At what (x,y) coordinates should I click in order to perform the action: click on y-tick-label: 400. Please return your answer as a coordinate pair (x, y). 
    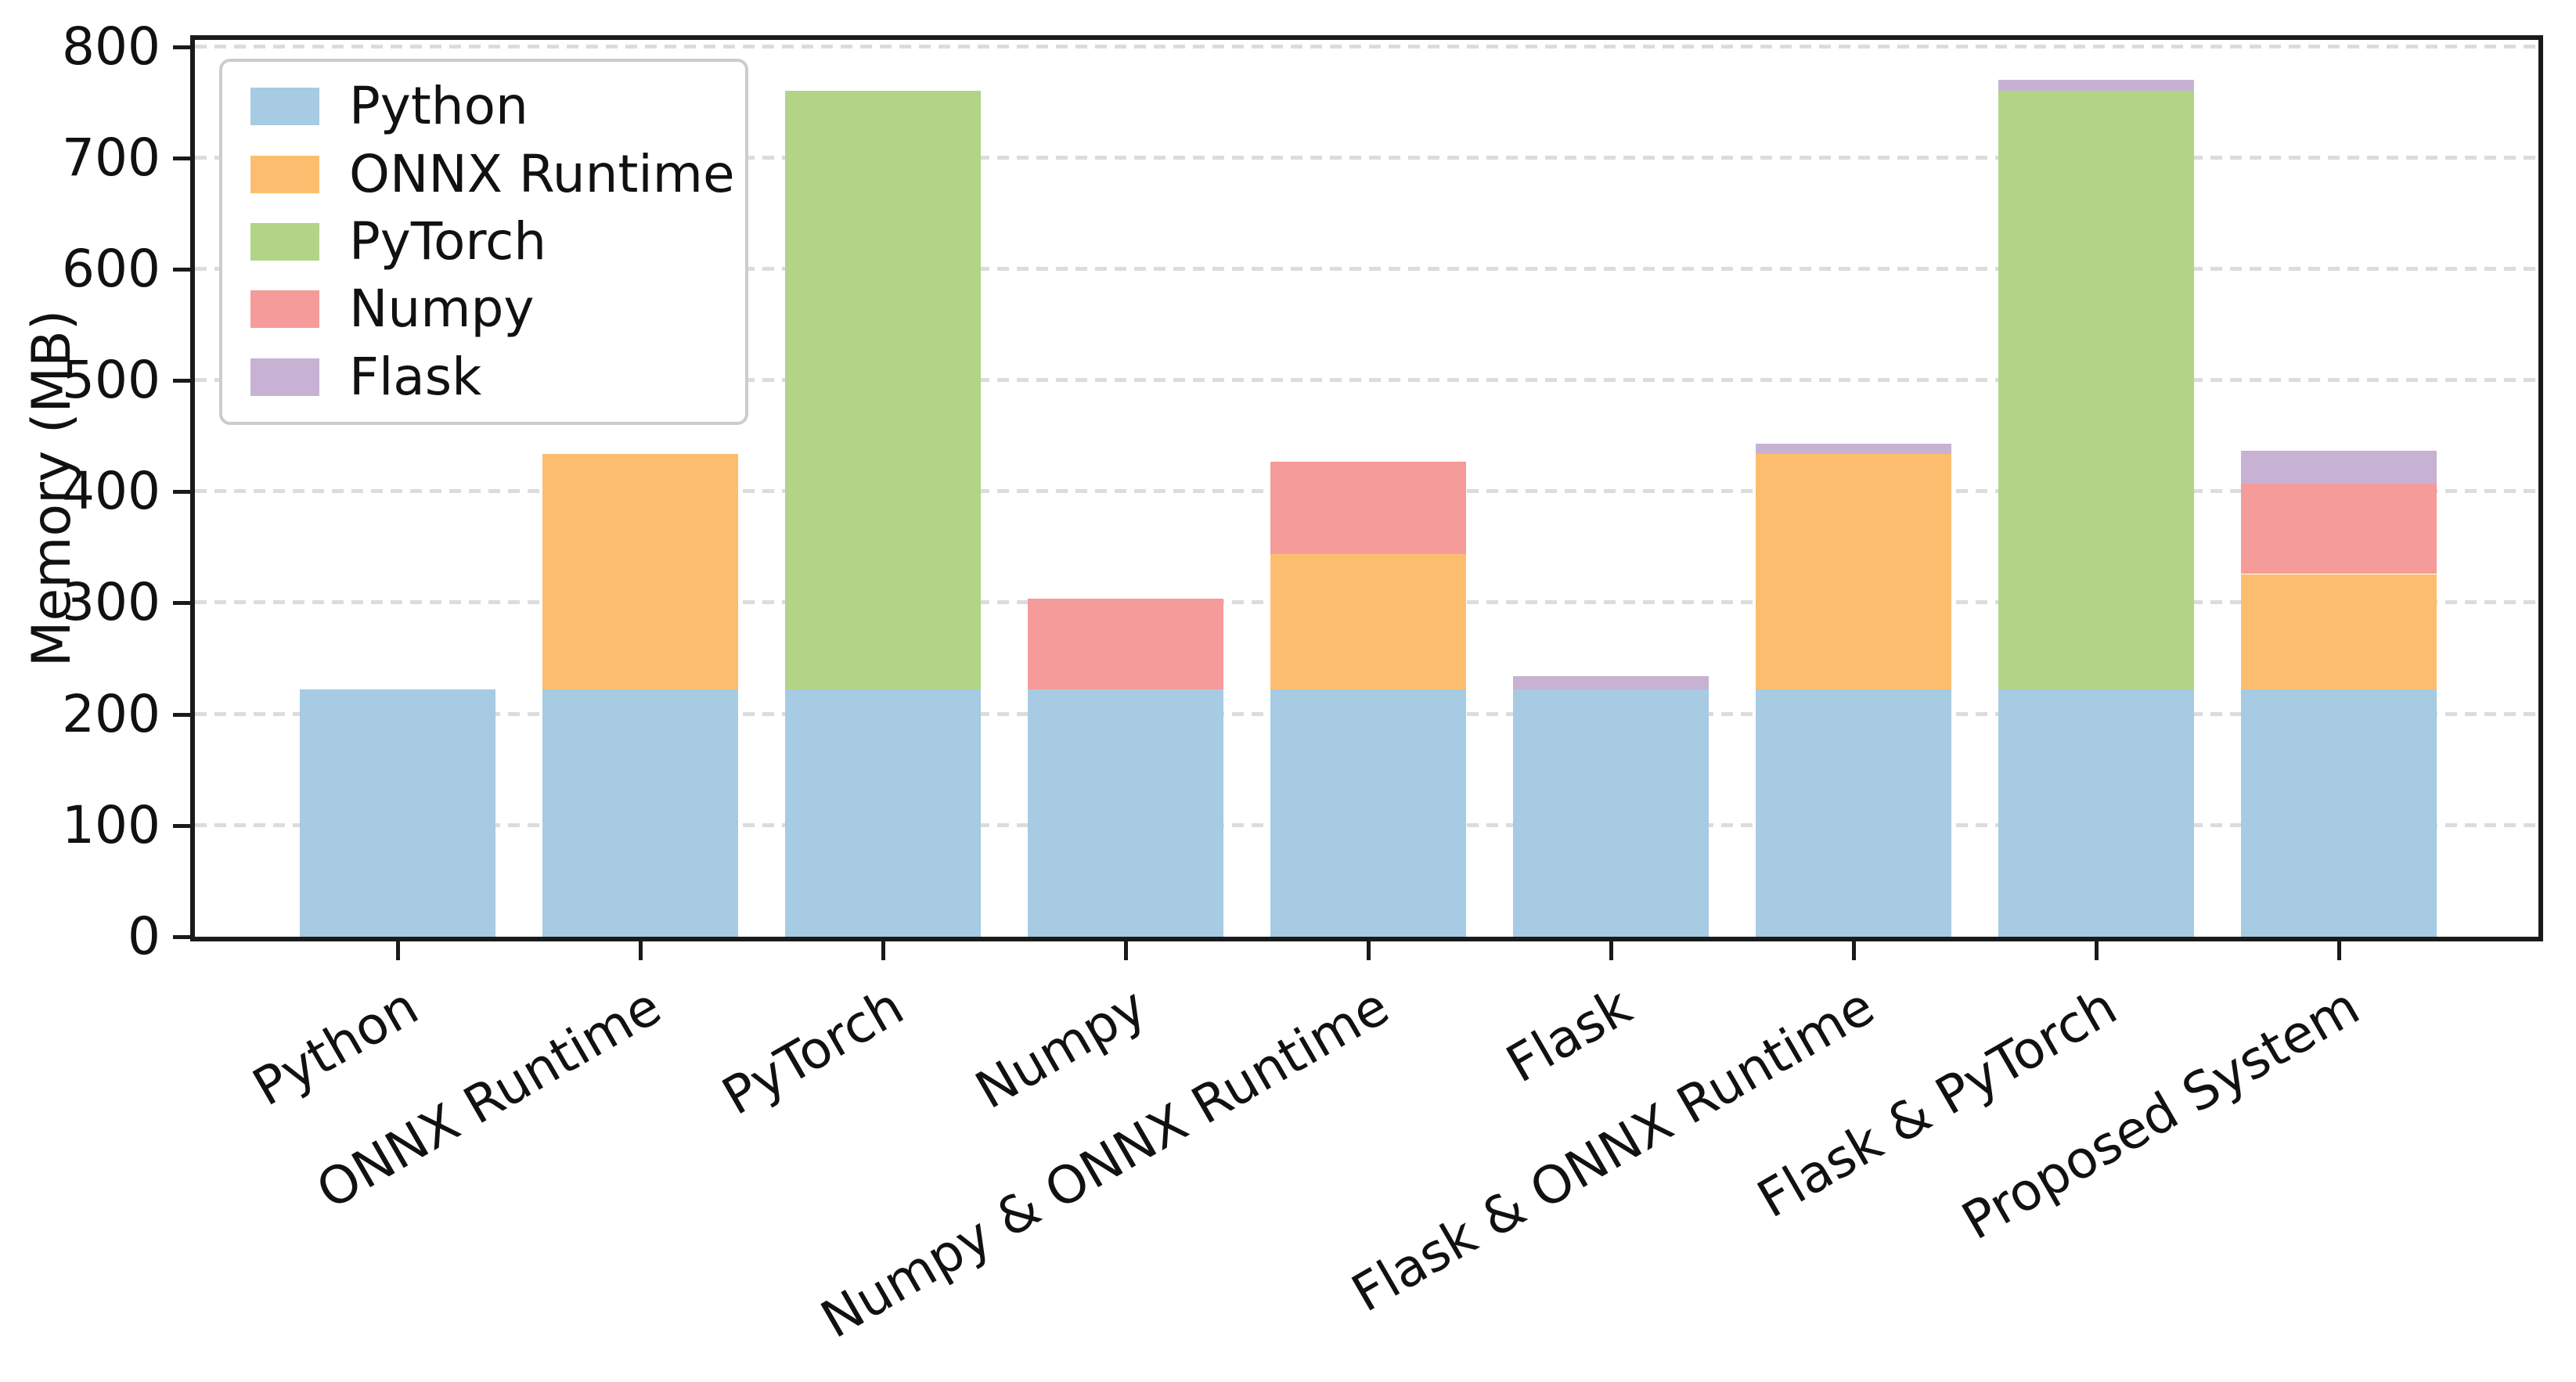
    Looking at the image, I should click on (111, 492).